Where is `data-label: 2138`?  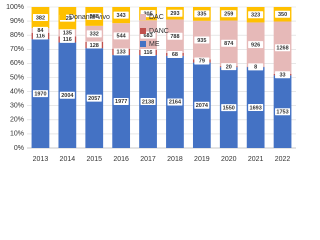
data-label: 2138 is located at coordinates (148, 102).